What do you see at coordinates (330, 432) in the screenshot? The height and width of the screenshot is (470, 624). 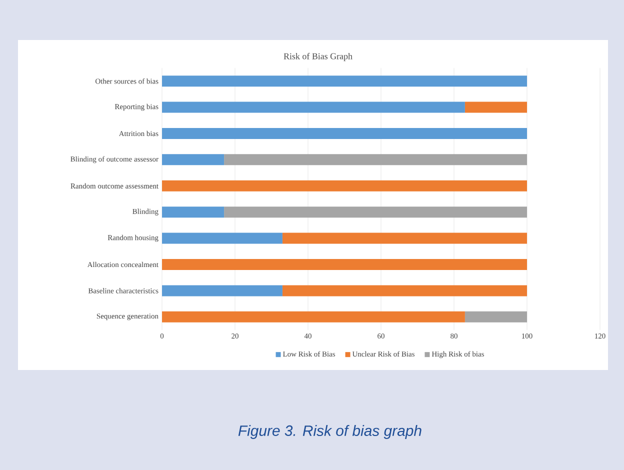 I see `caption: Figure 3. Risk of bias graph` at bounding box center [330, 432].